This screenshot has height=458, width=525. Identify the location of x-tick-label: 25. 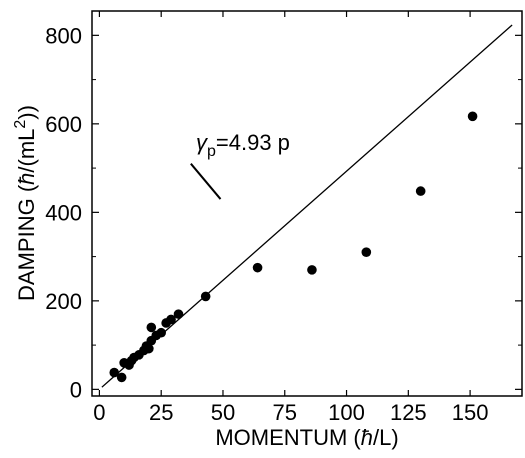
(161, 412).